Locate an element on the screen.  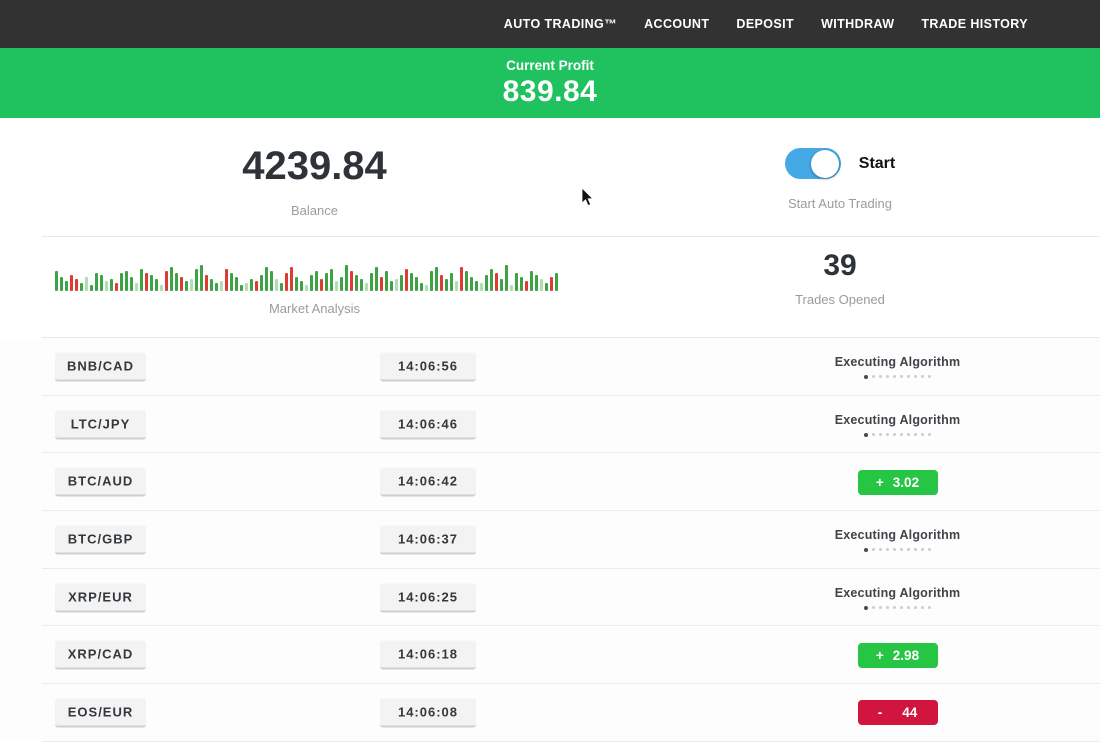
market-analysis-label: Market Analysis is located at coordinates (314, 308).